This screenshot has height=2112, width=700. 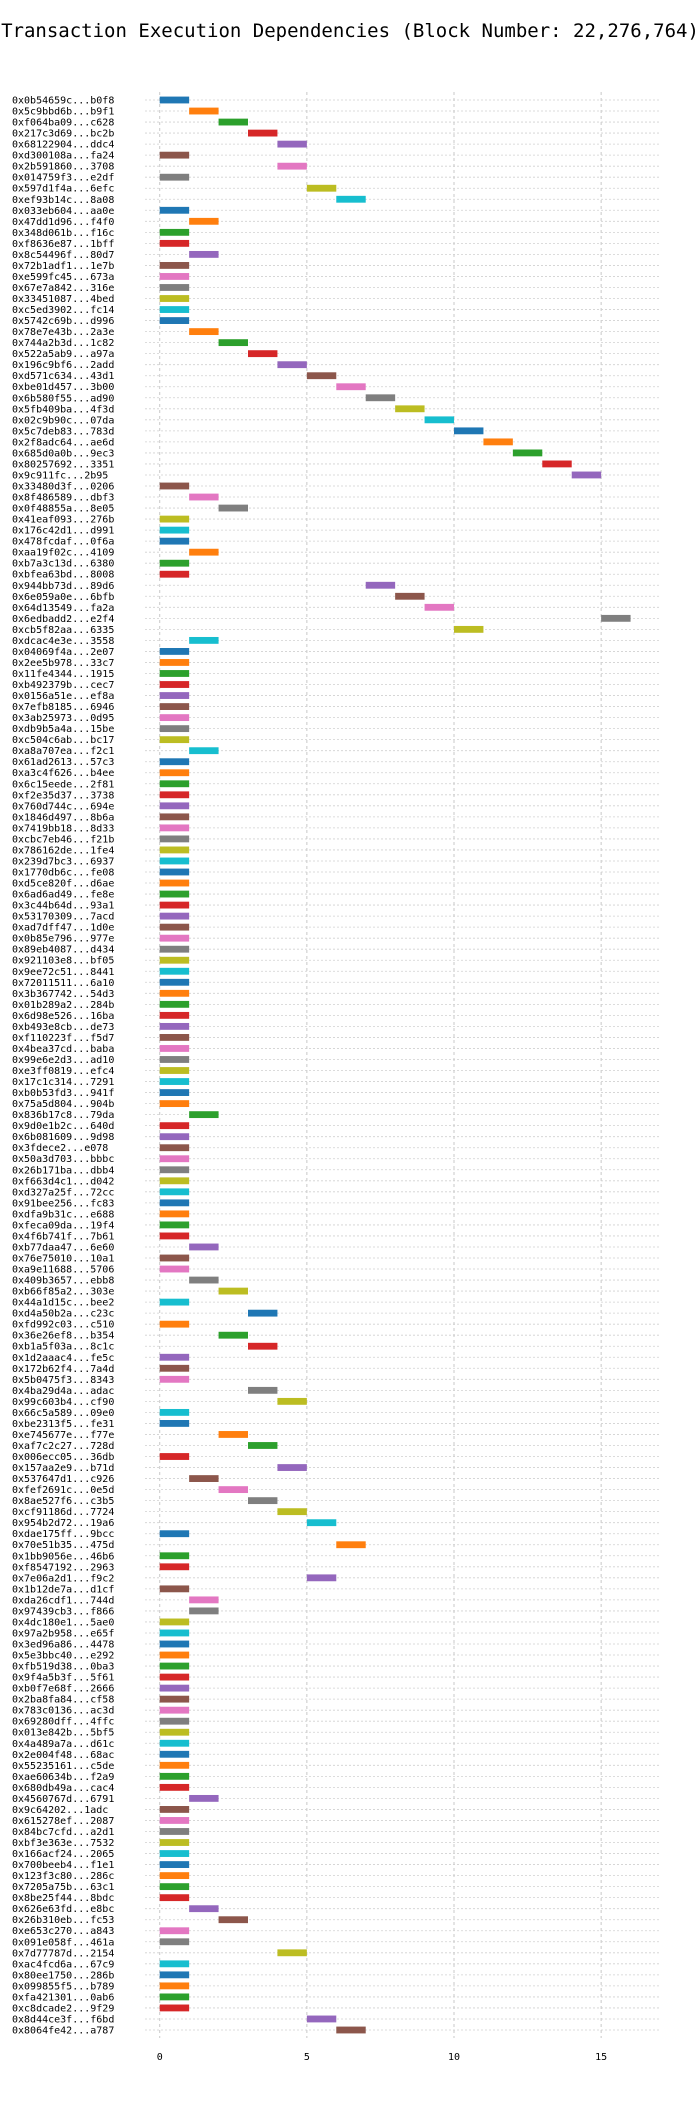 I want to click on transaction-label: 0x8be25f44...8bdc, so click(x=63, y=1898).